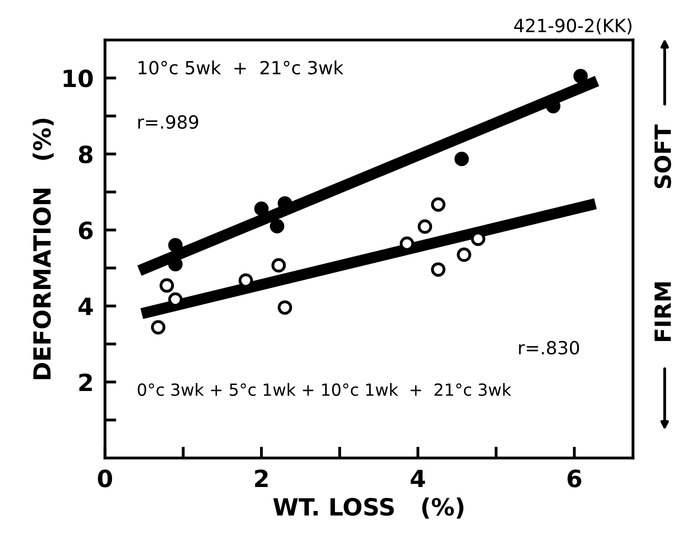 The width and height of the screenshot is (675, 538). I want to click on x-tick-label: 4, so click(418, 479).